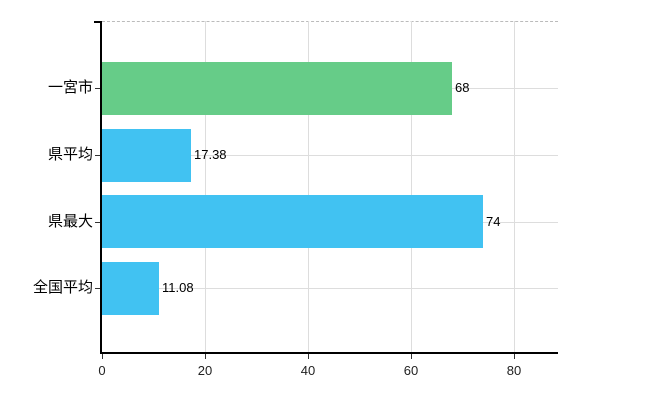  What do you see at coordinates (330, 21) in the screenshot?
I see `plot-top-border` at bounding box center [330, 21].